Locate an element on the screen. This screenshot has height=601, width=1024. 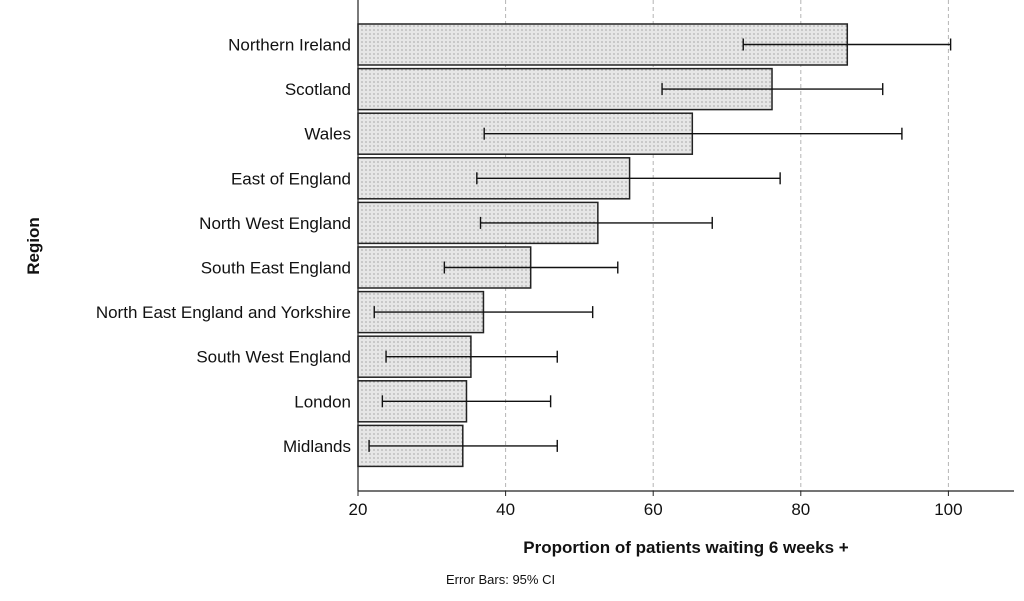
category-label: North West England is located at coordinates (275, 223).